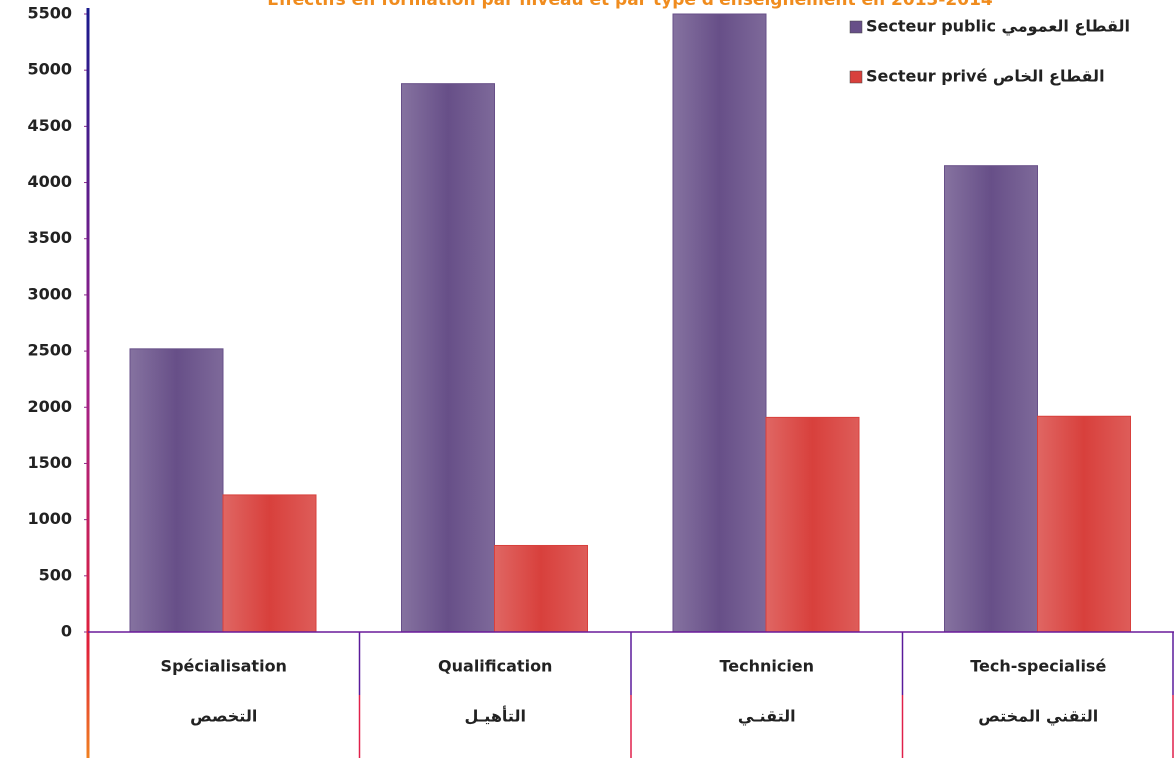  Describe the element at coordinates (49, 406) in the screenshot. I see `y-tick-label: 2000` at that location.